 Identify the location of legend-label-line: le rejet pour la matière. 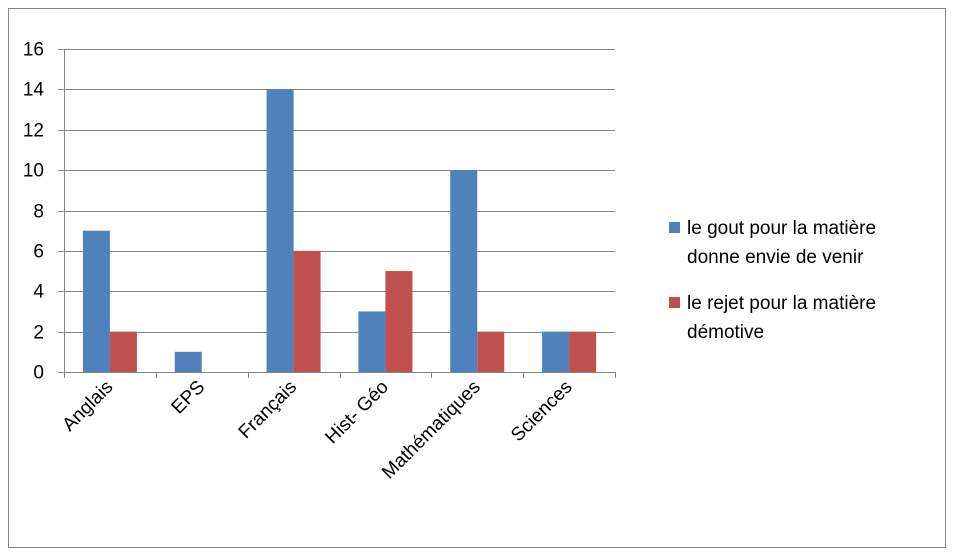
(781, 303).